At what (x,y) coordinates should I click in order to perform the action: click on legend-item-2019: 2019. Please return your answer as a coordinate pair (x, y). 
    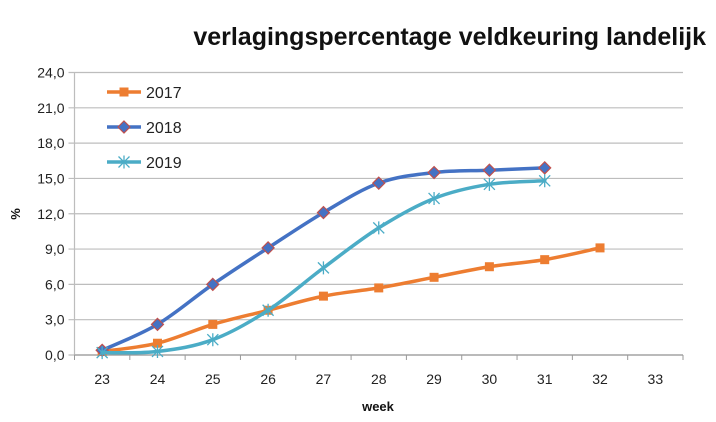
    Looking at the image, I should click on (144, 163).